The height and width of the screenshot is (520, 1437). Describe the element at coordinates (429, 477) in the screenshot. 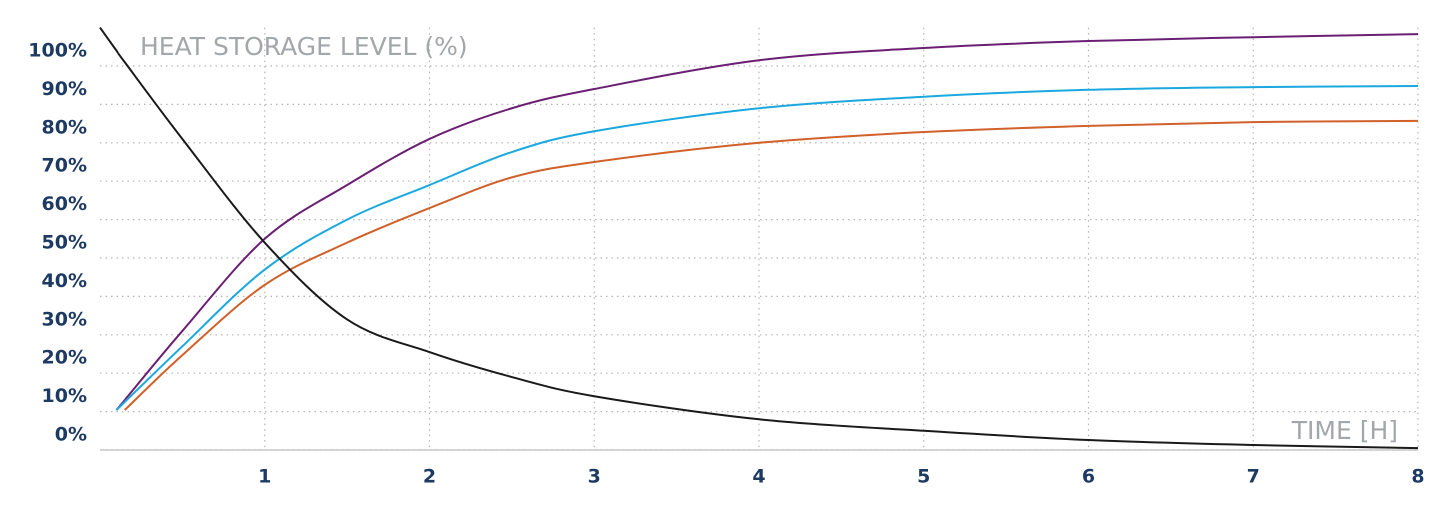

I see `x-tick-label: 2` at that location.